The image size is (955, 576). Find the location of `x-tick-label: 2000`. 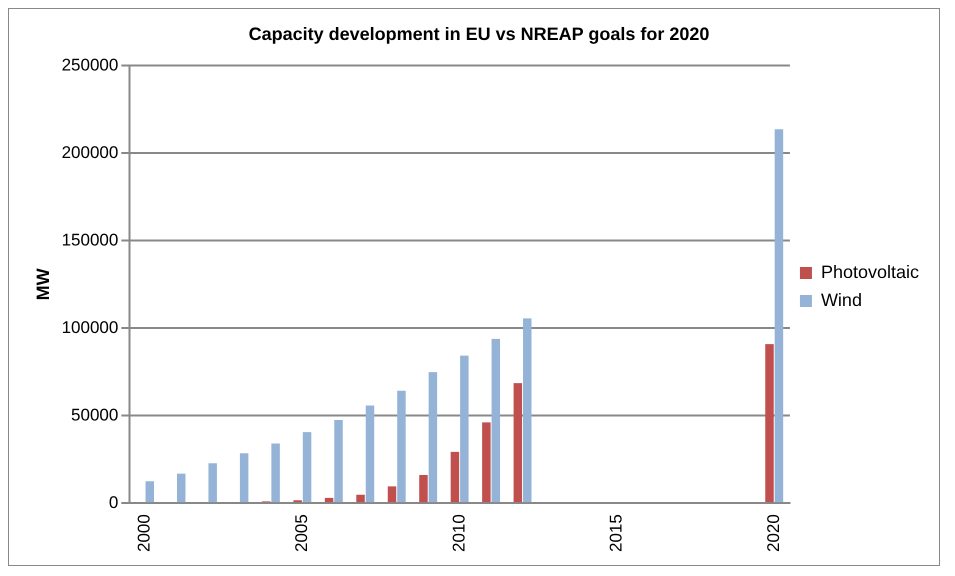

x-tick-label: 2000 is located at coordinates (144, 533).